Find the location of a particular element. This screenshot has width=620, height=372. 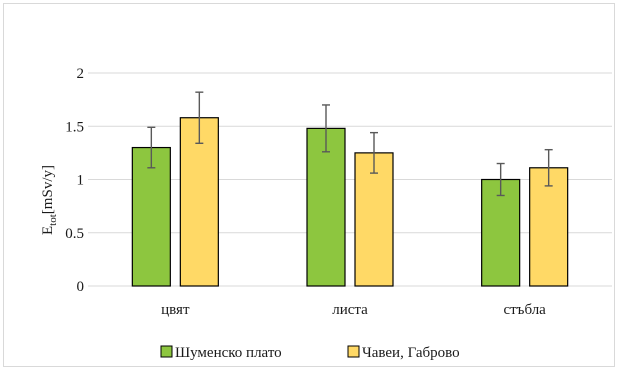

category-labels: цвят листа стъбла is located at coordinates (353, 310).